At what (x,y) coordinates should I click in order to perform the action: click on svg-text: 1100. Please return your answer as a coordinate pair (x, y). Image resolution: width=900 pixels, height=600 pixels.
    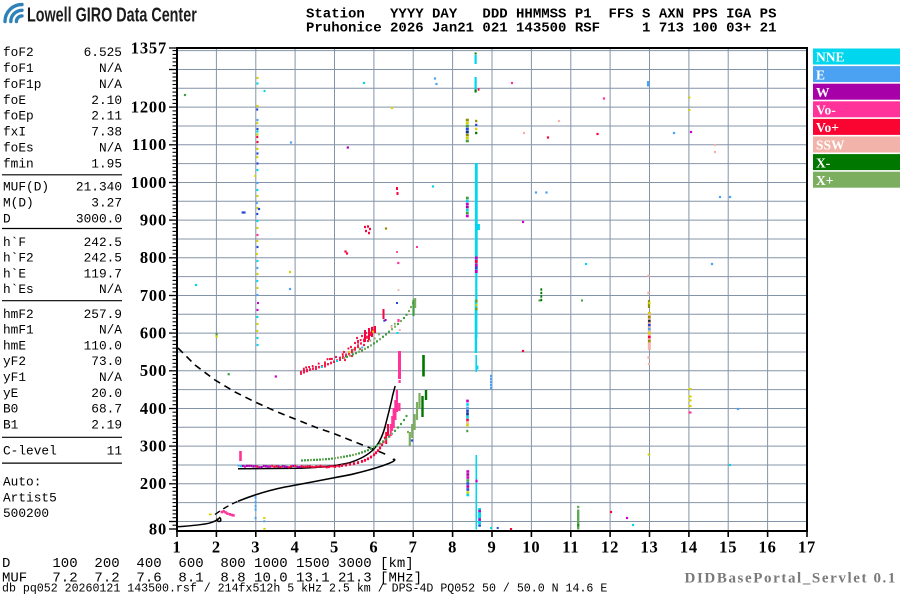
    Looking at the image, I should click on (149, 144).